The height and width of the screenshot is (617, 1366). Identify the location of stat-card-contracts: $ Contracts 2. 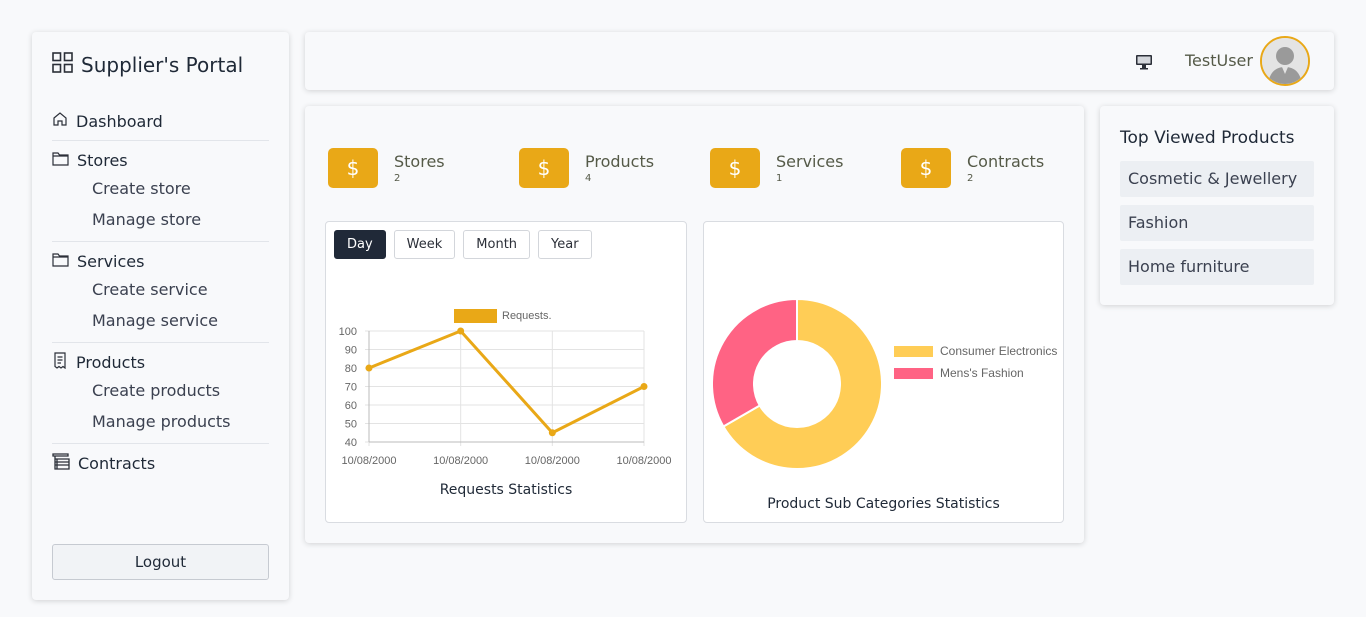
(972, 168).